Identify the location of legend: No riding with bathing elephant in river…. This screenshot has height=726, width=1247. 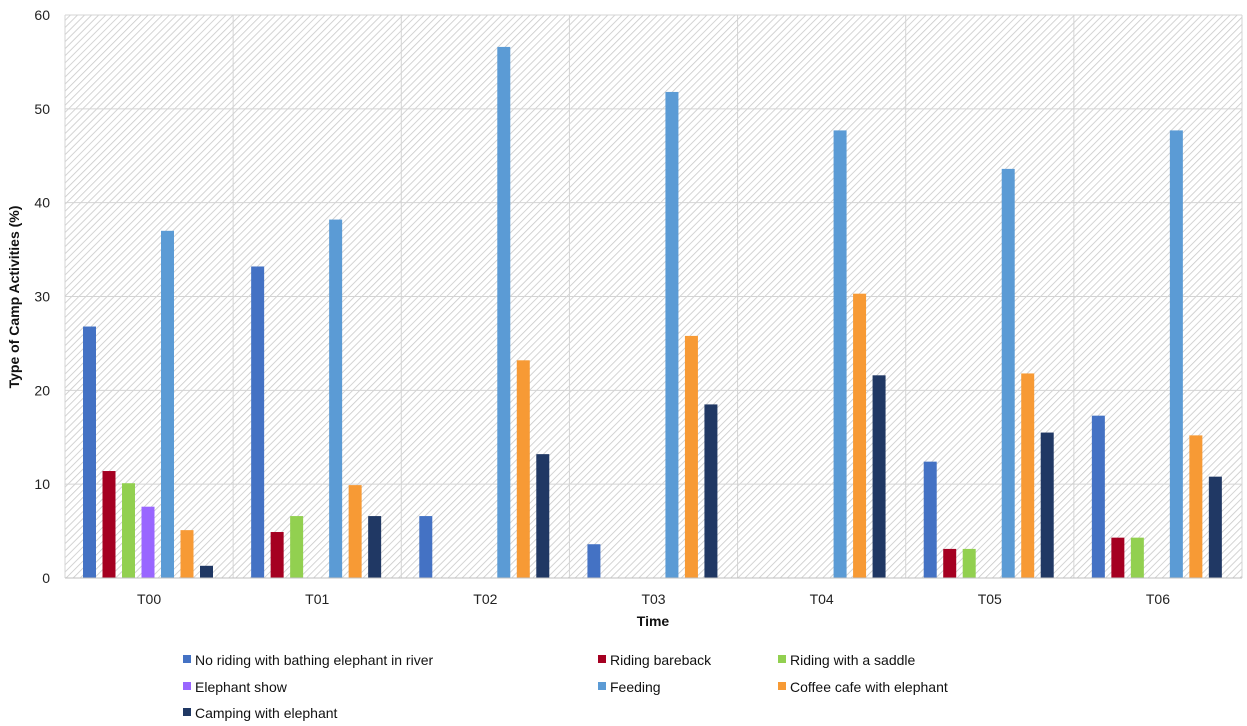
(565, 686).